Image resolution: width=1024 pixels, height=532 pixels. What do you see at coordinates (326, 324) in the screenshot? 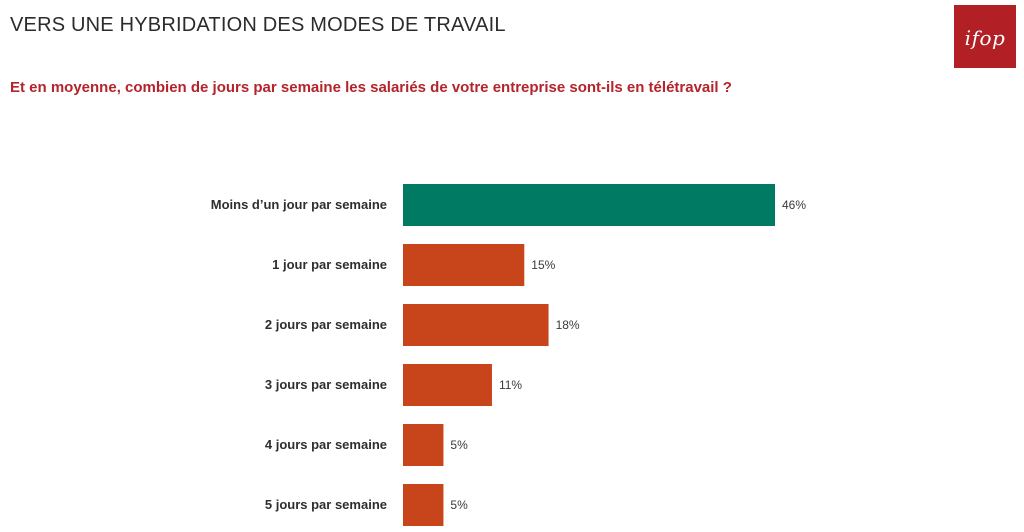
I see `category-label-3: 2 jours par semaine` at bounding box center [326, 324].